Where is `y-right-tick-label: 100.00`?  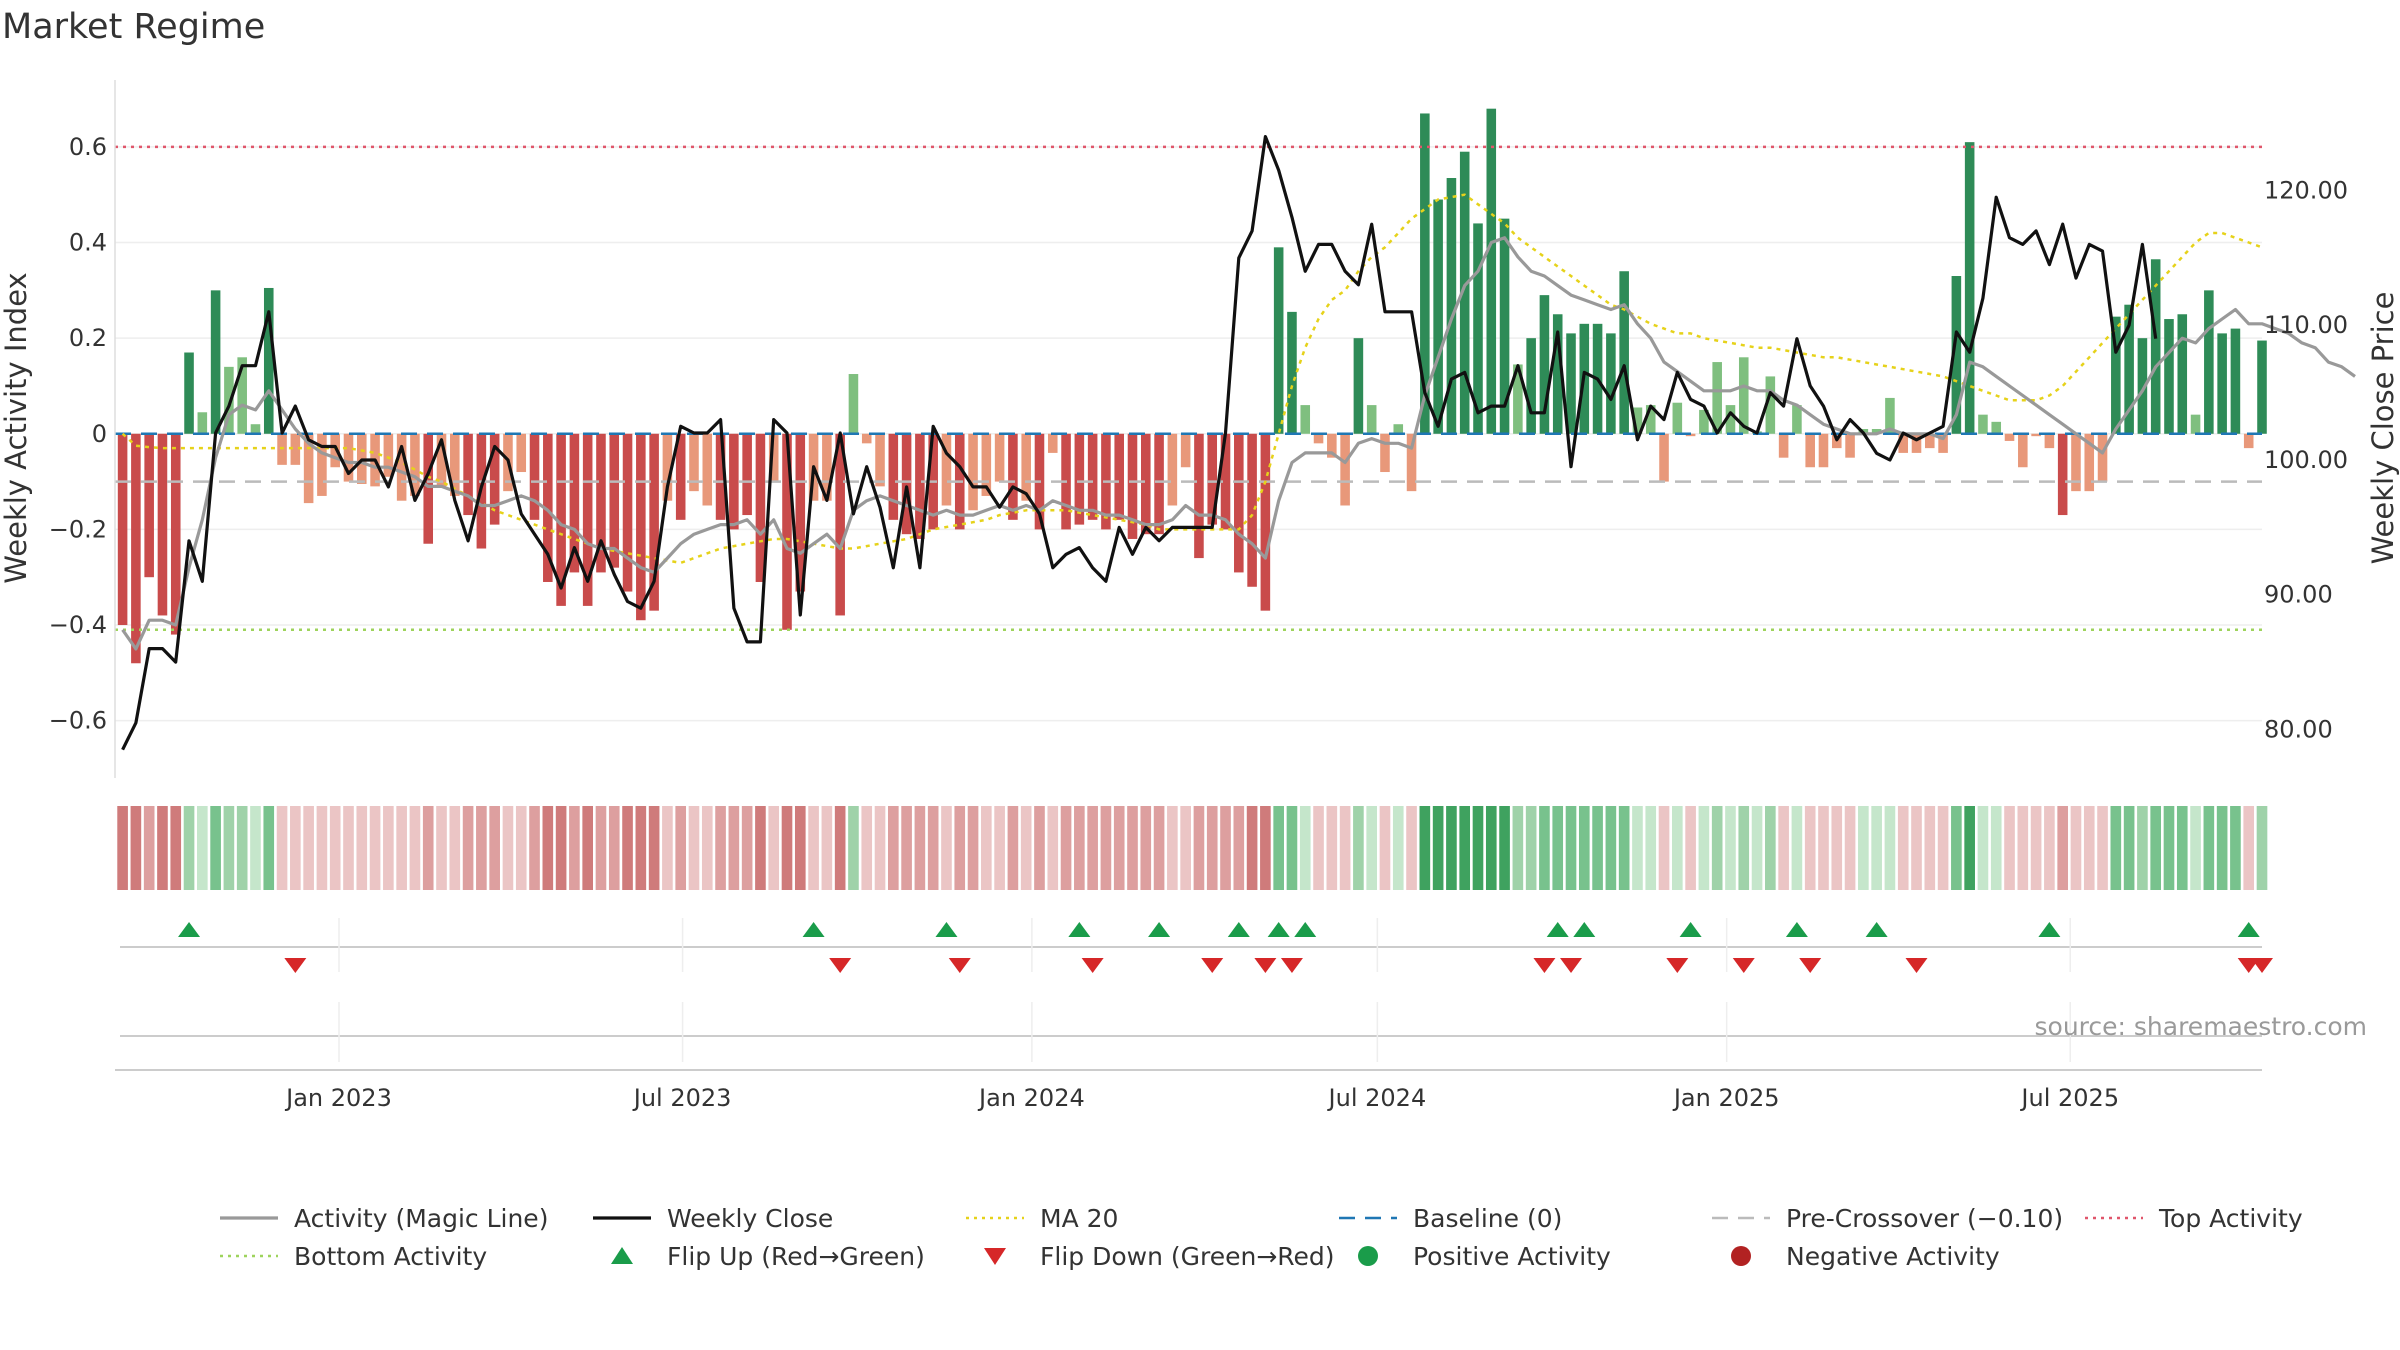
y-right-tick-label: 100.00 is located at coordinates (2306, 460).